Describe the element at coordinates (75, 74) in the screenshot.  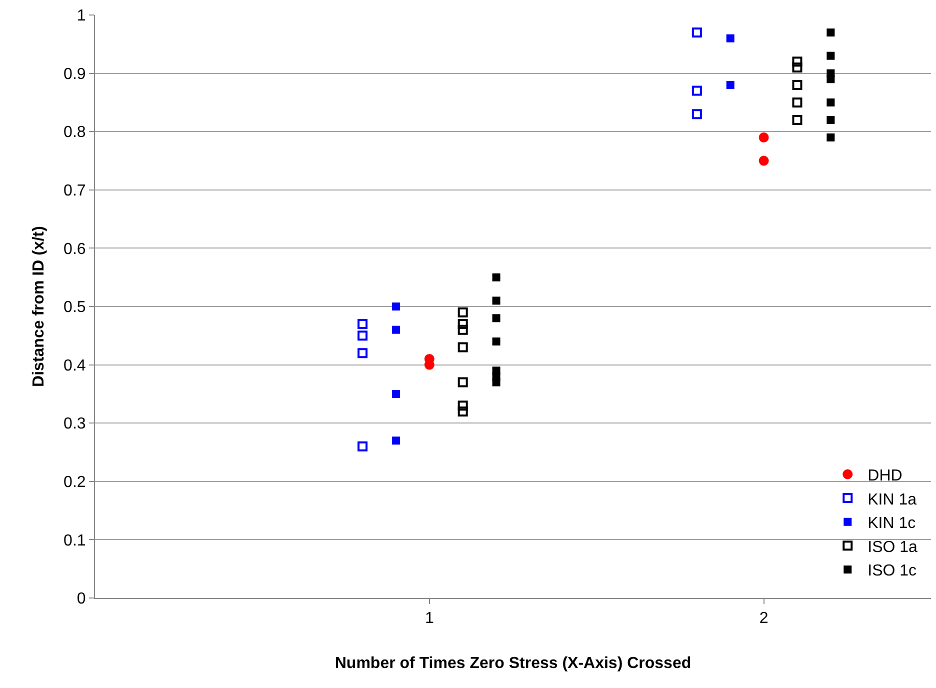
I see `y-tick-label: 0.9` at that location.